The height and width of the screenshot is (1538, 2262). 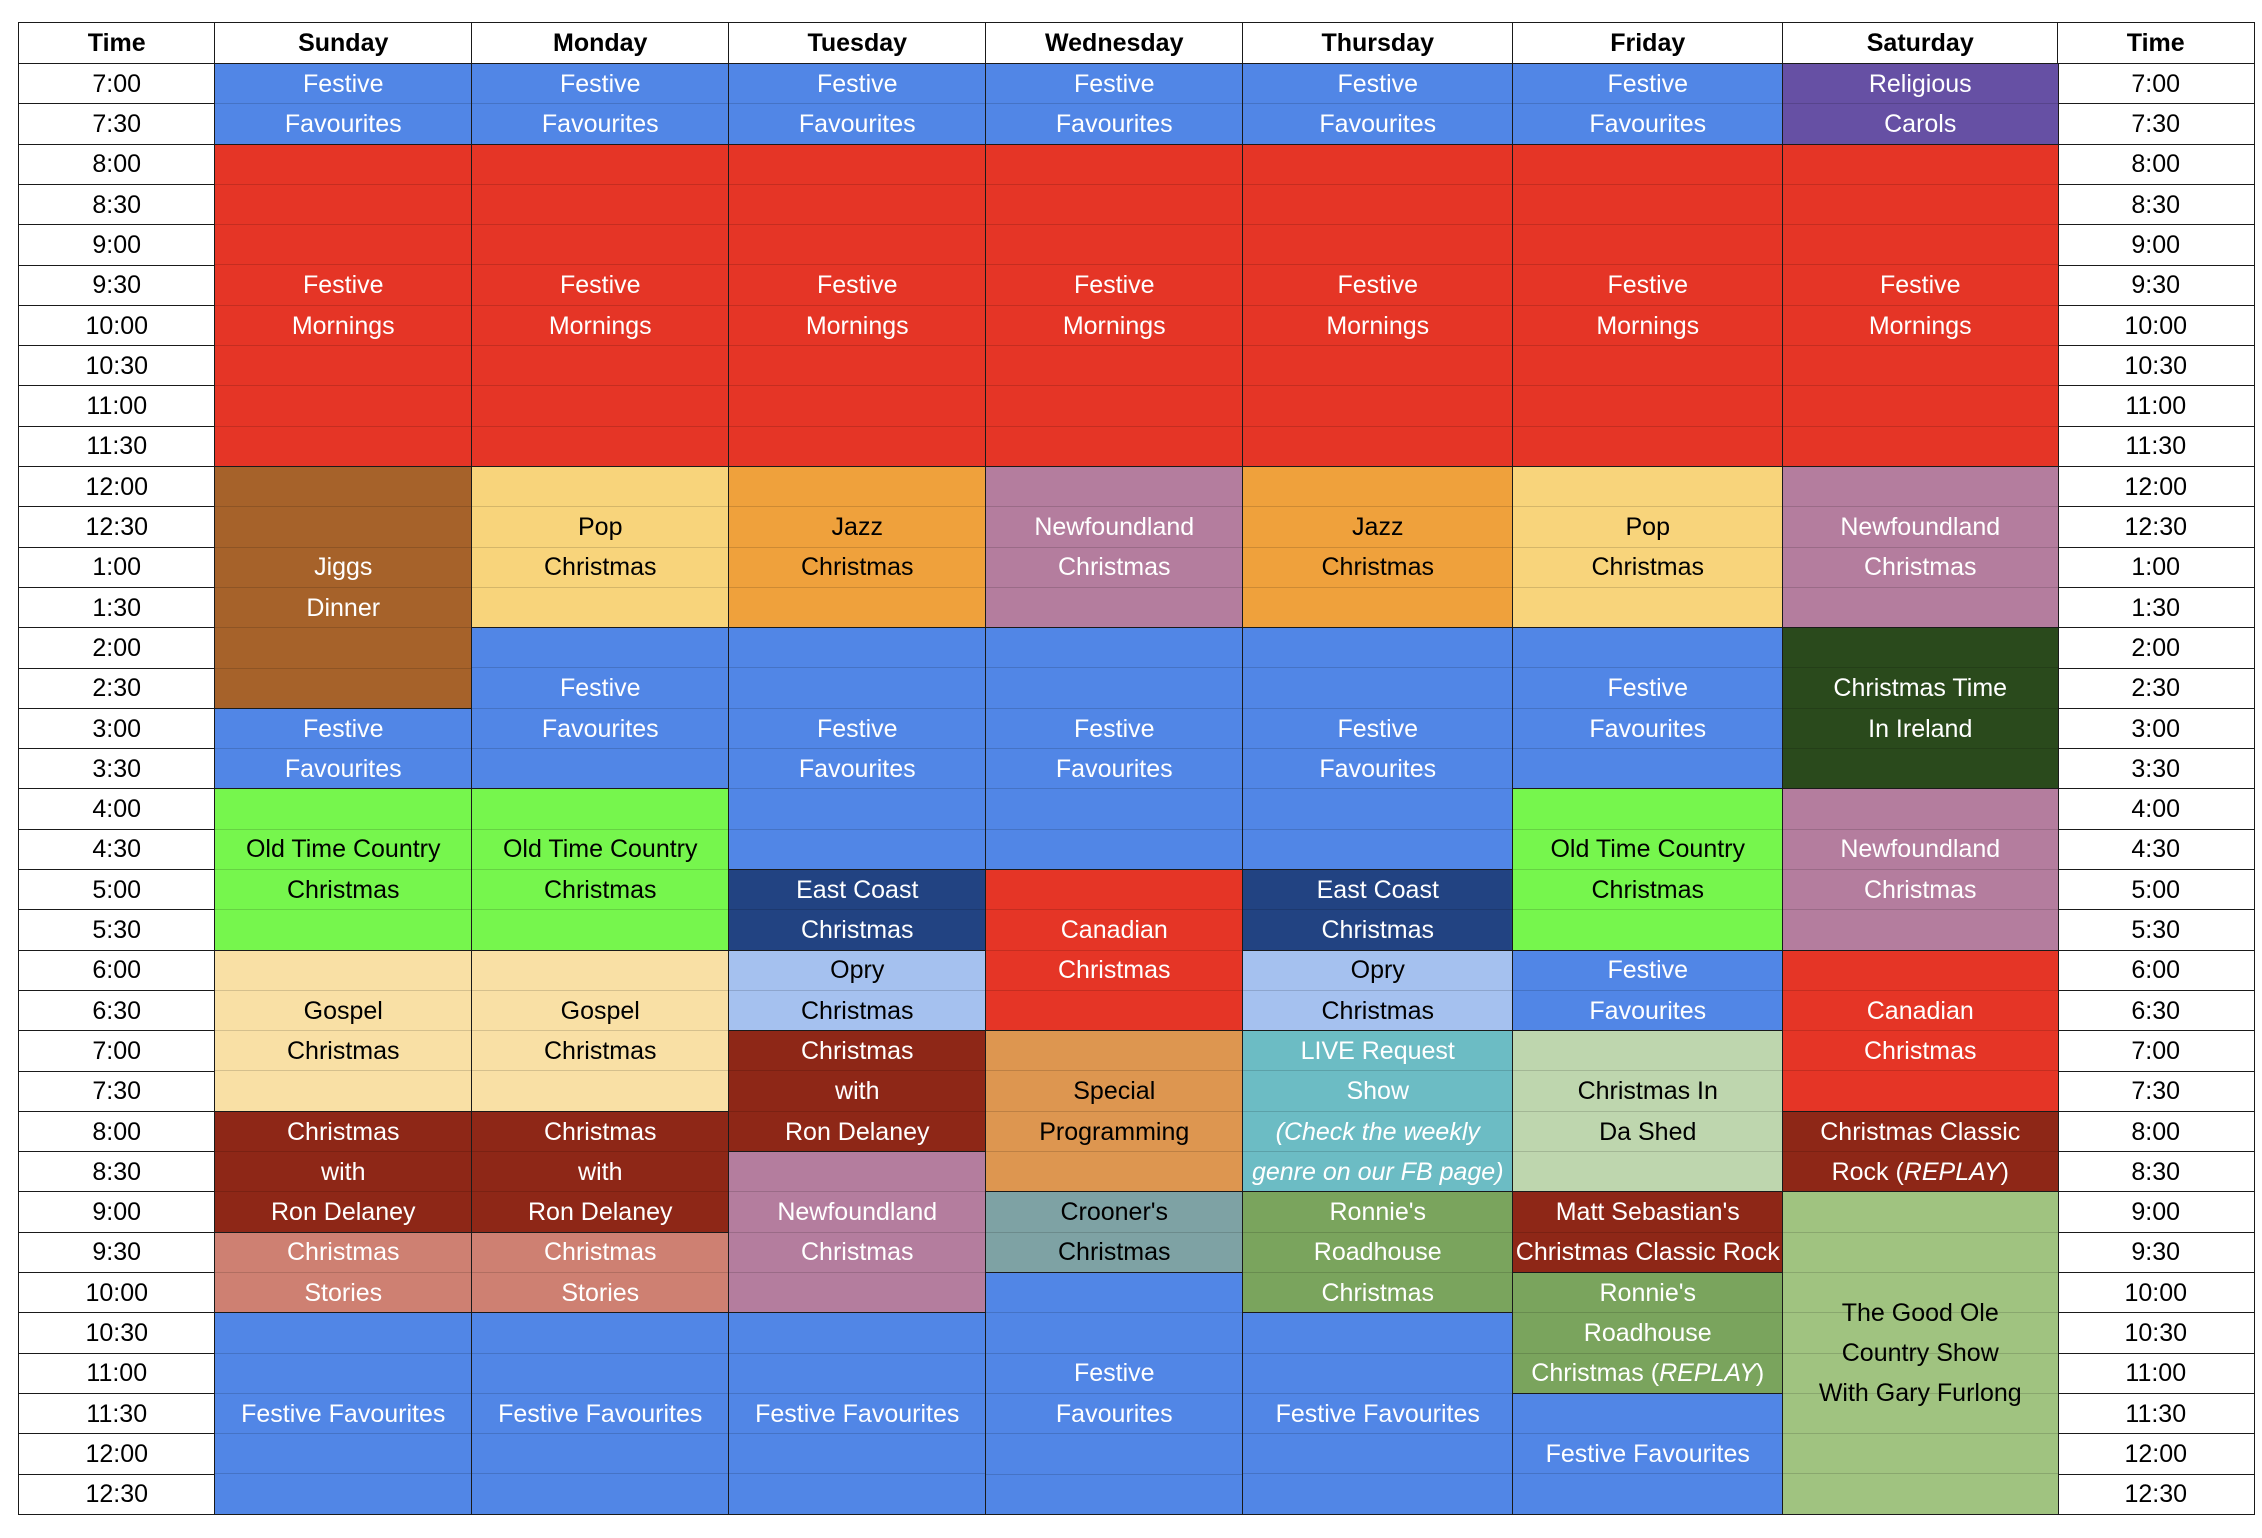 I want to click on time-label-right: 6:30, so click(x=2156, y=1010).